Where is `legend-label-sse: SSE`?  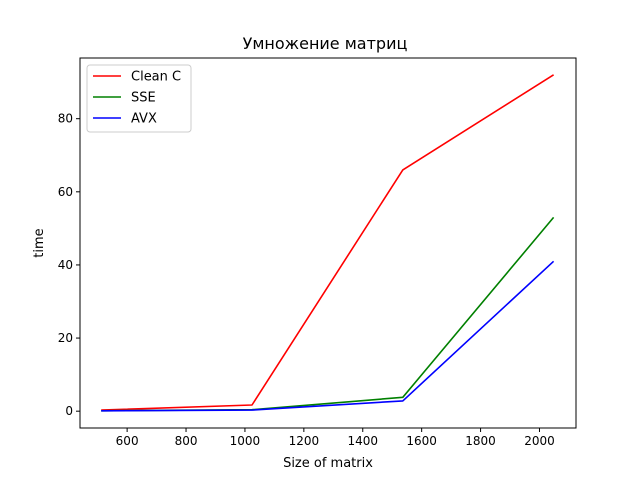
legend-label-sse: SSE is located at coordinates (143, 98).